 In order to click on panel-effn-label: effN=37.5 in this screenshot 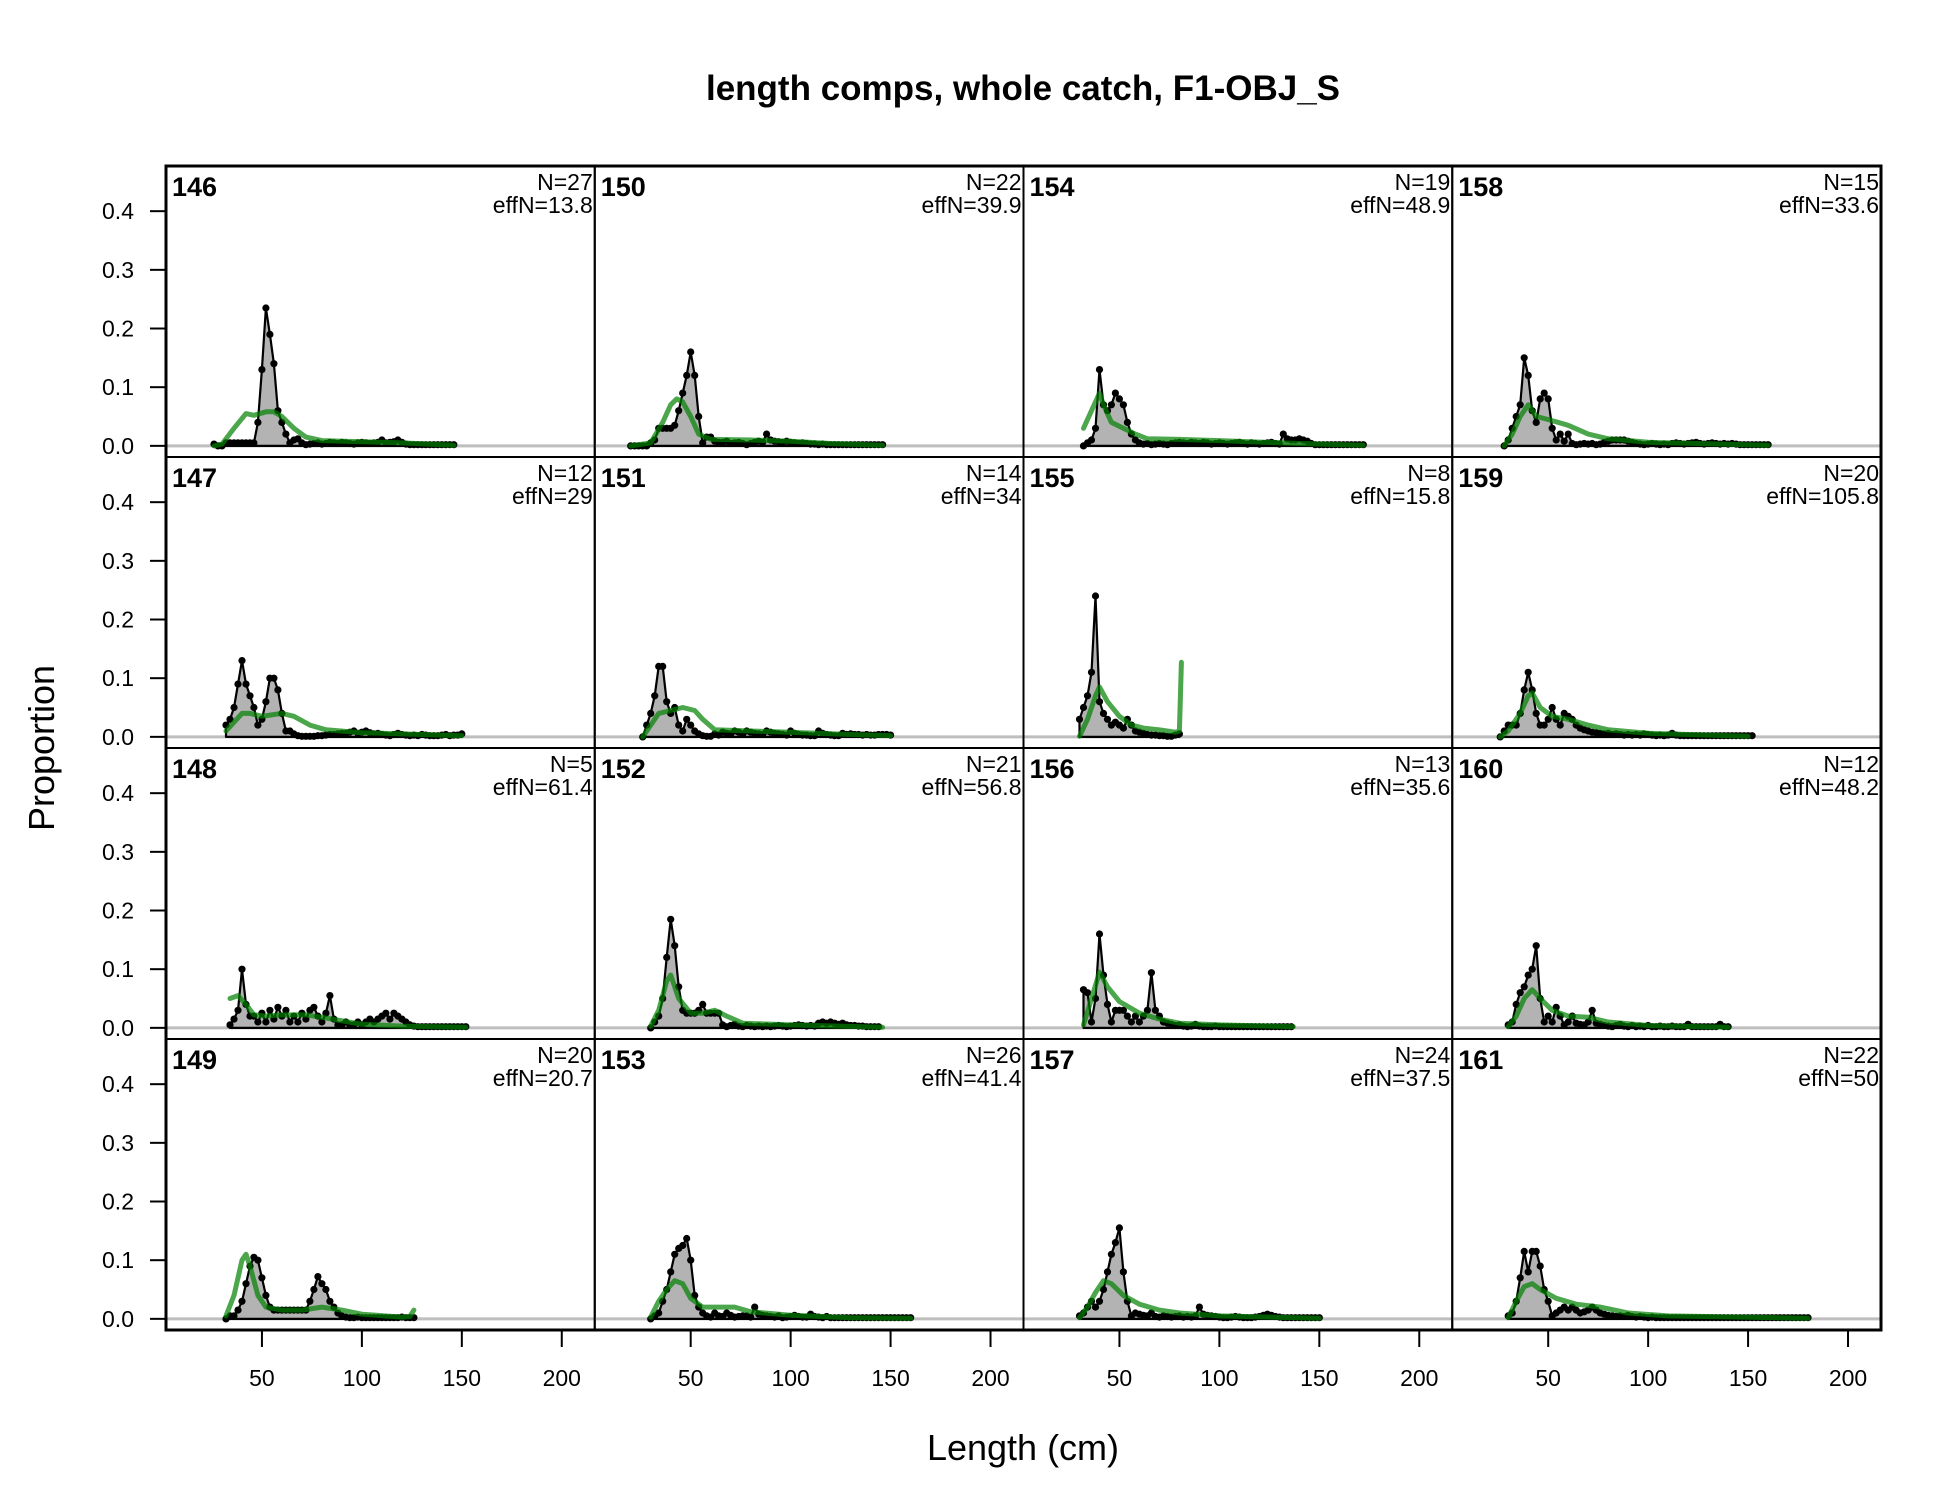, I will do `click(1400, 1078)`.